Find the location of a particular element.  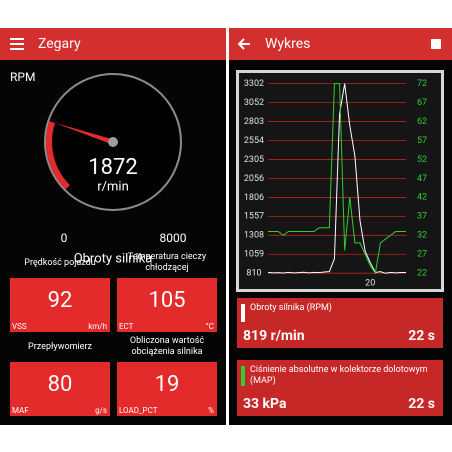

gauge-min: 0 is located at coordinates (64, 238).